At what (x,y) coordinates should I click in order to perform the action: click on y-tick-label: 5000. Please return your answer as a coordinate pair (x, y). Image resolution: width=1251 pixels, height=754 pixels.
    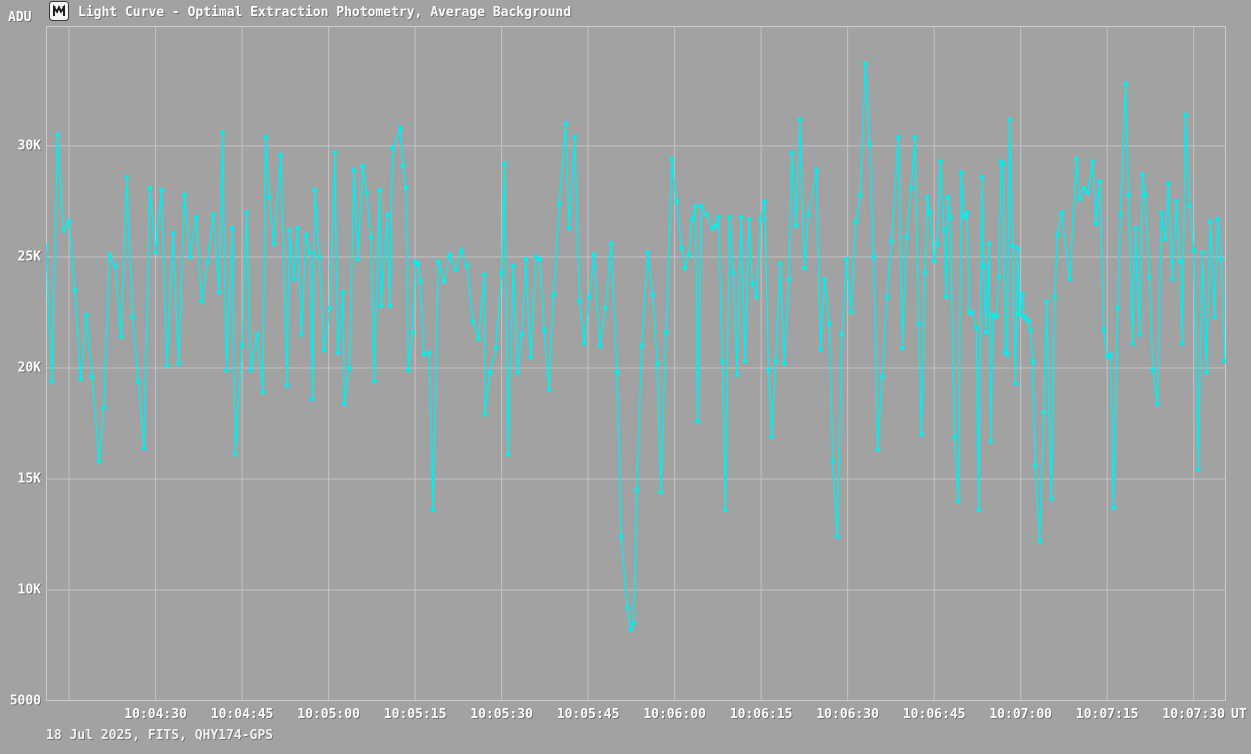
    Looking at the image, I should click on (25, 701).